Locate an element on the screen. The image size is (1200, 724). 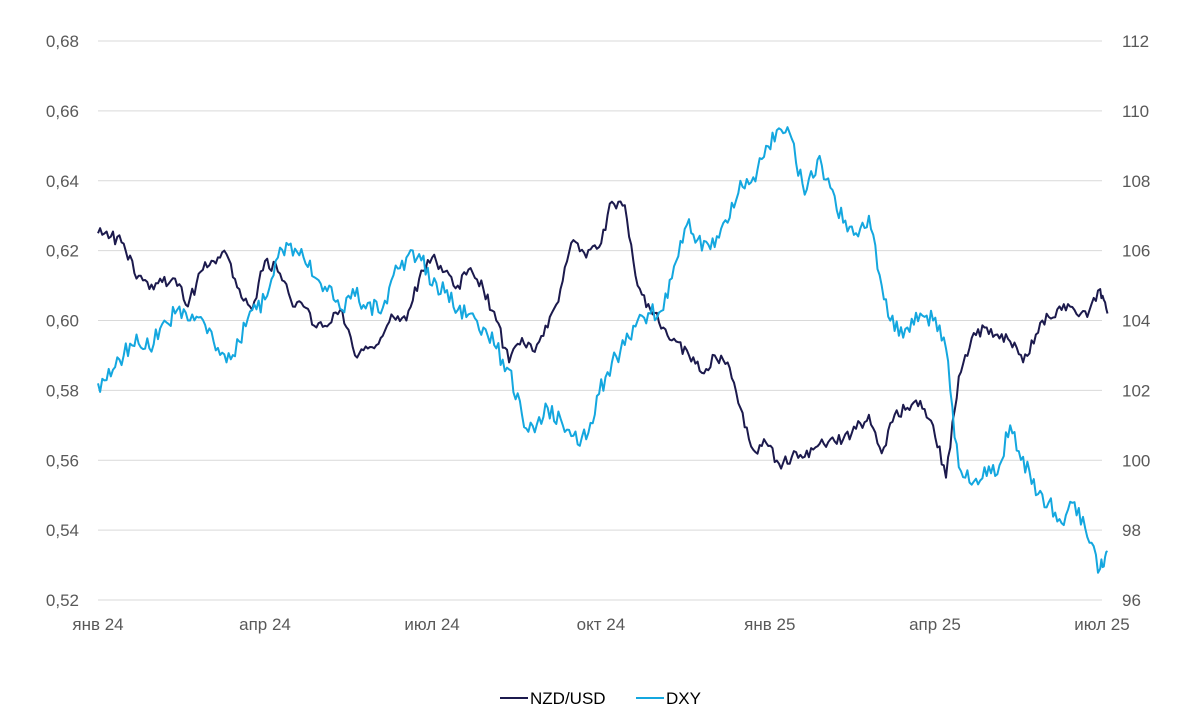
y-right-tick-label: 104 is located at coordinates (1136, 321).